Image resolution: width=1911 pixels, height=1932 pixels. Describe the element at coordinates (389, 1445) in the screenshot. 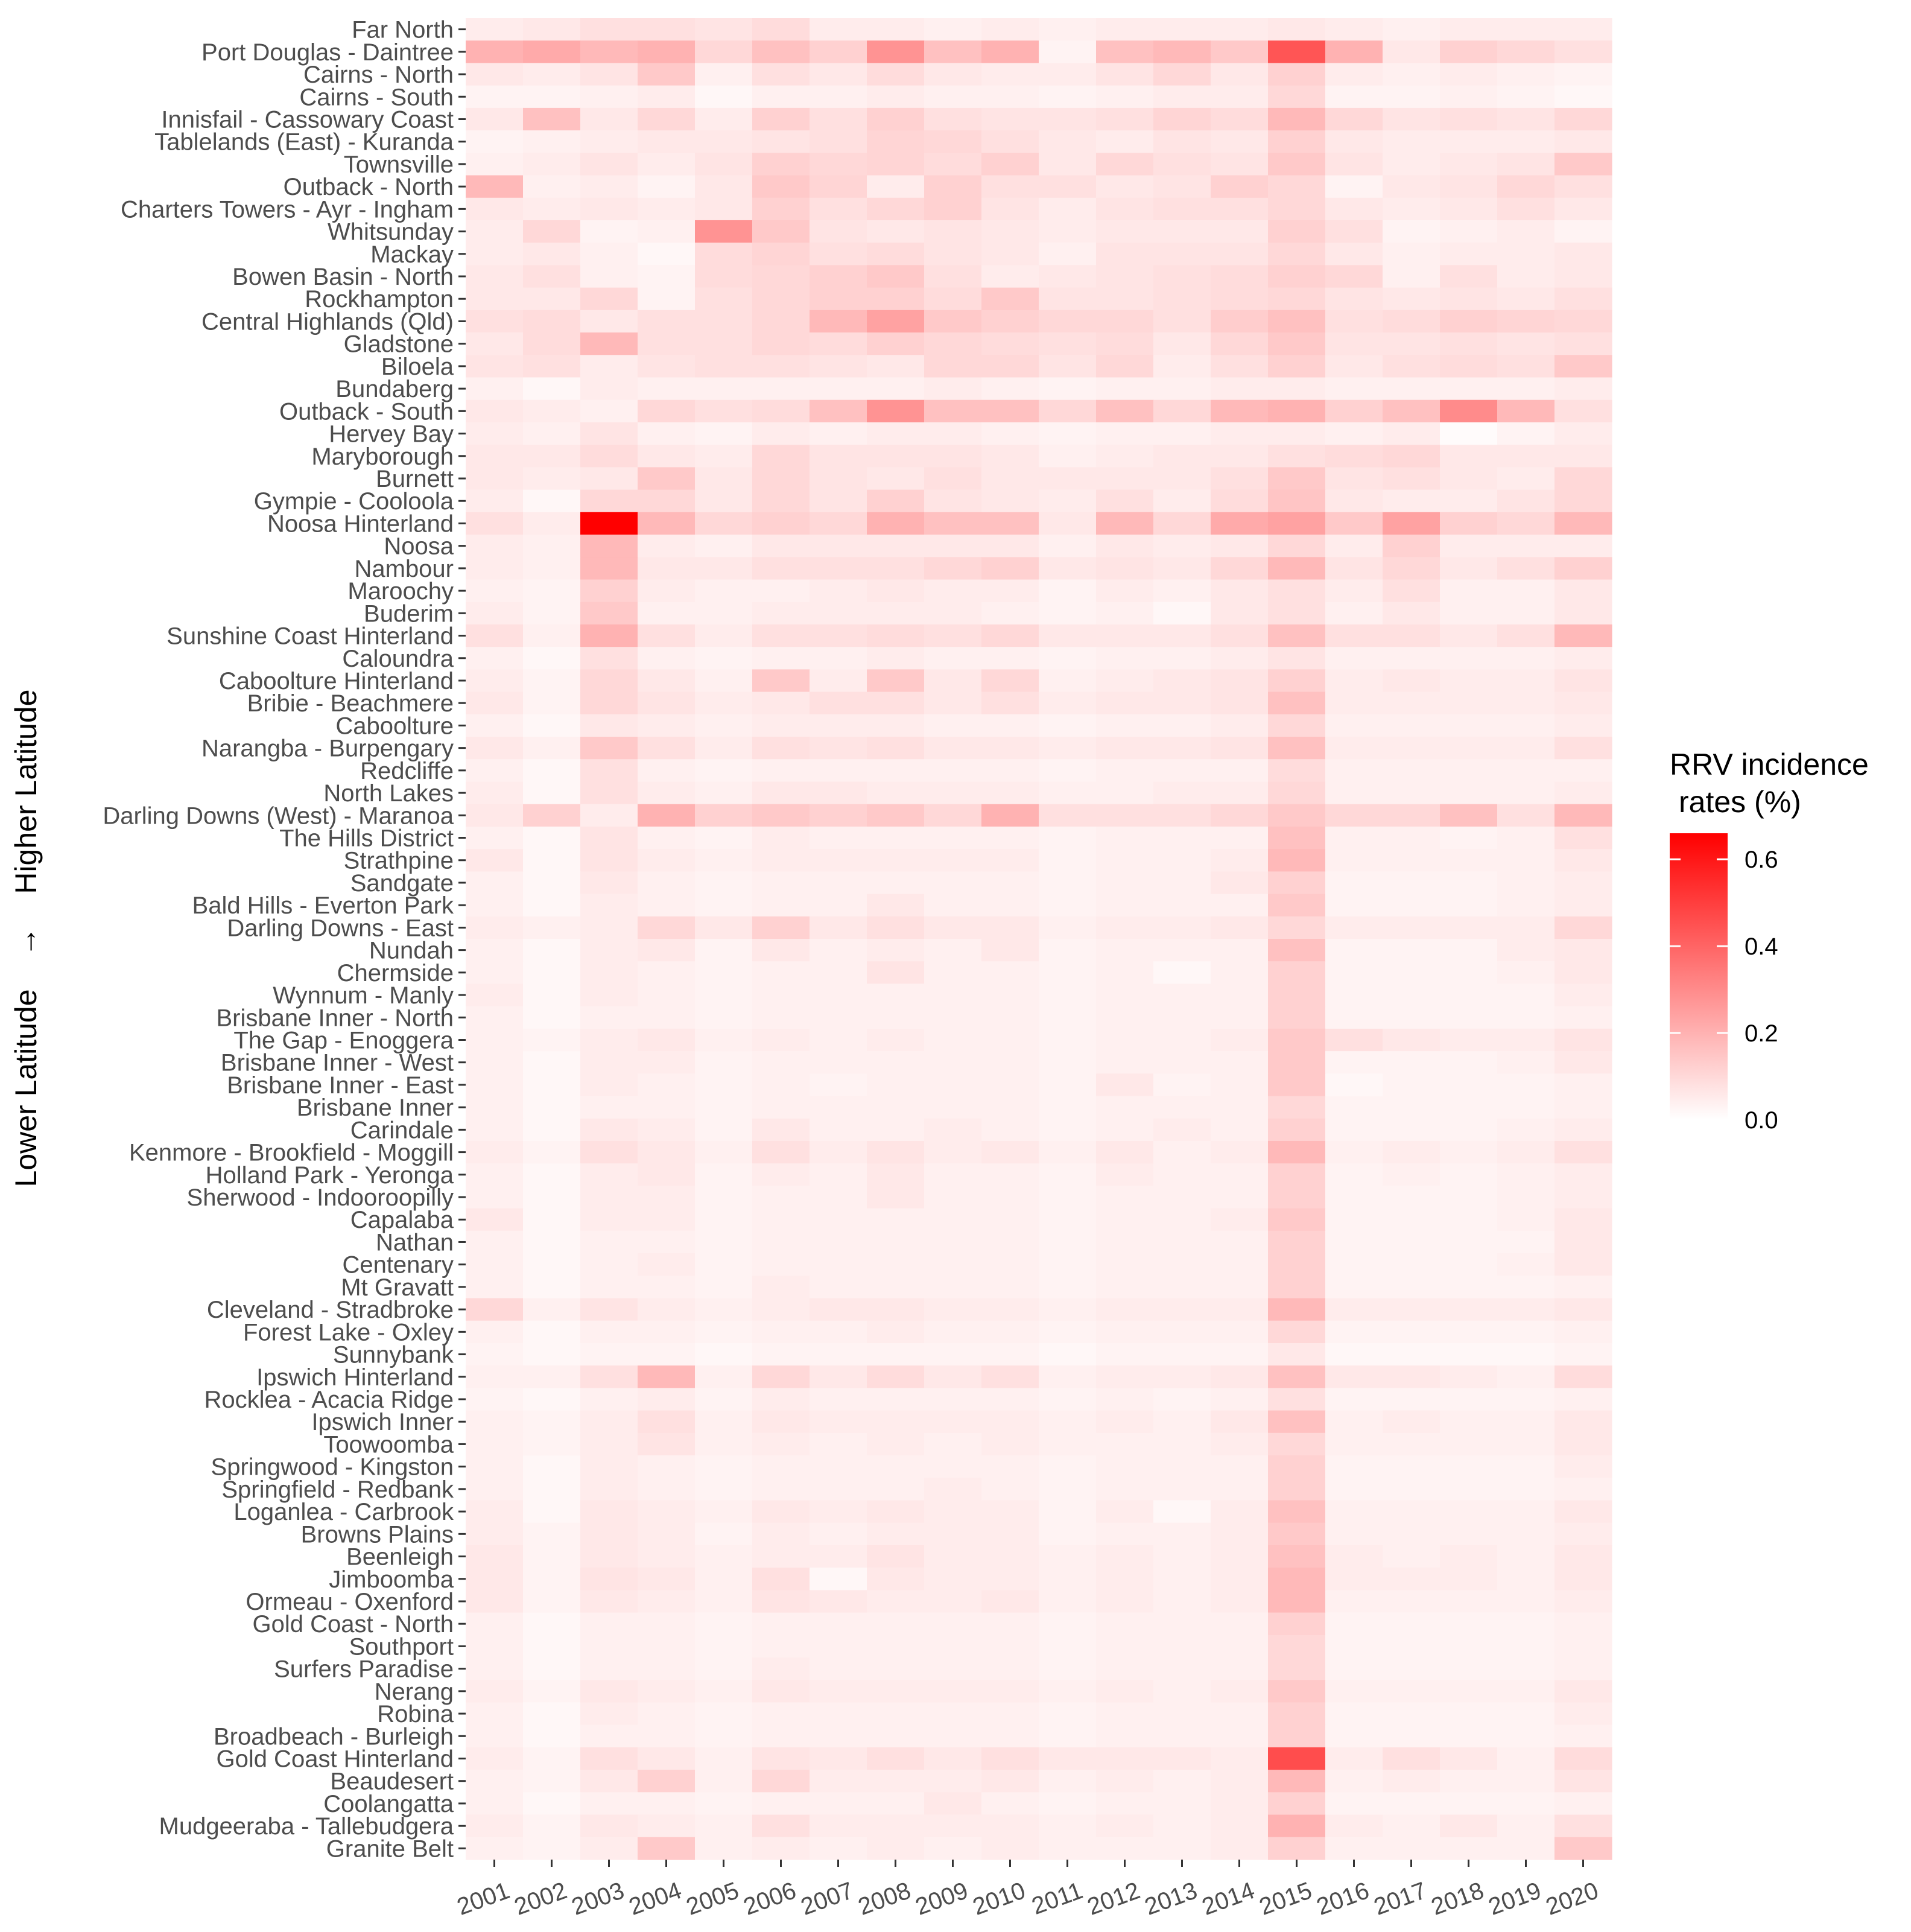

I see `y-tick-label: Toowoomba` at that location.